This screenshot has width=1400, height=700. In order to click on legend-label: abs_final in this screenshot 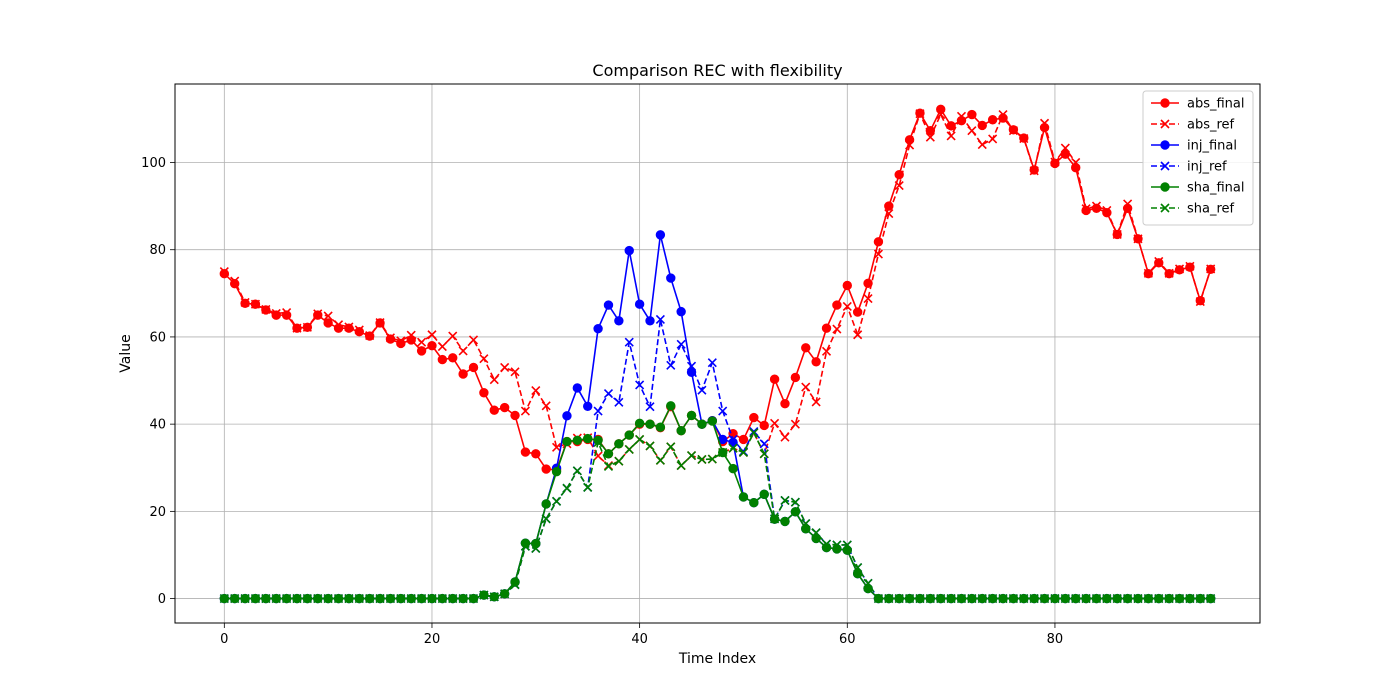, I will do `click(1216, 104)`.